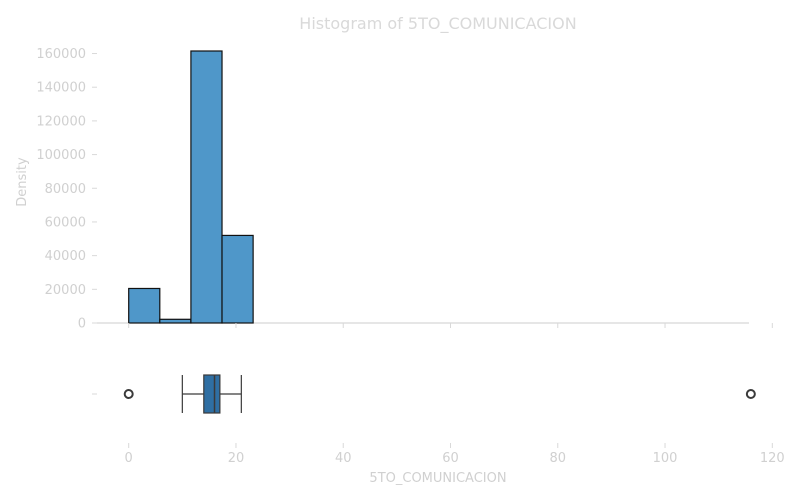 The image size is (800, 500). Describe the element at coordinates (61, 155) in the screenshot. I see `y-tick-label: 100000` at that location.